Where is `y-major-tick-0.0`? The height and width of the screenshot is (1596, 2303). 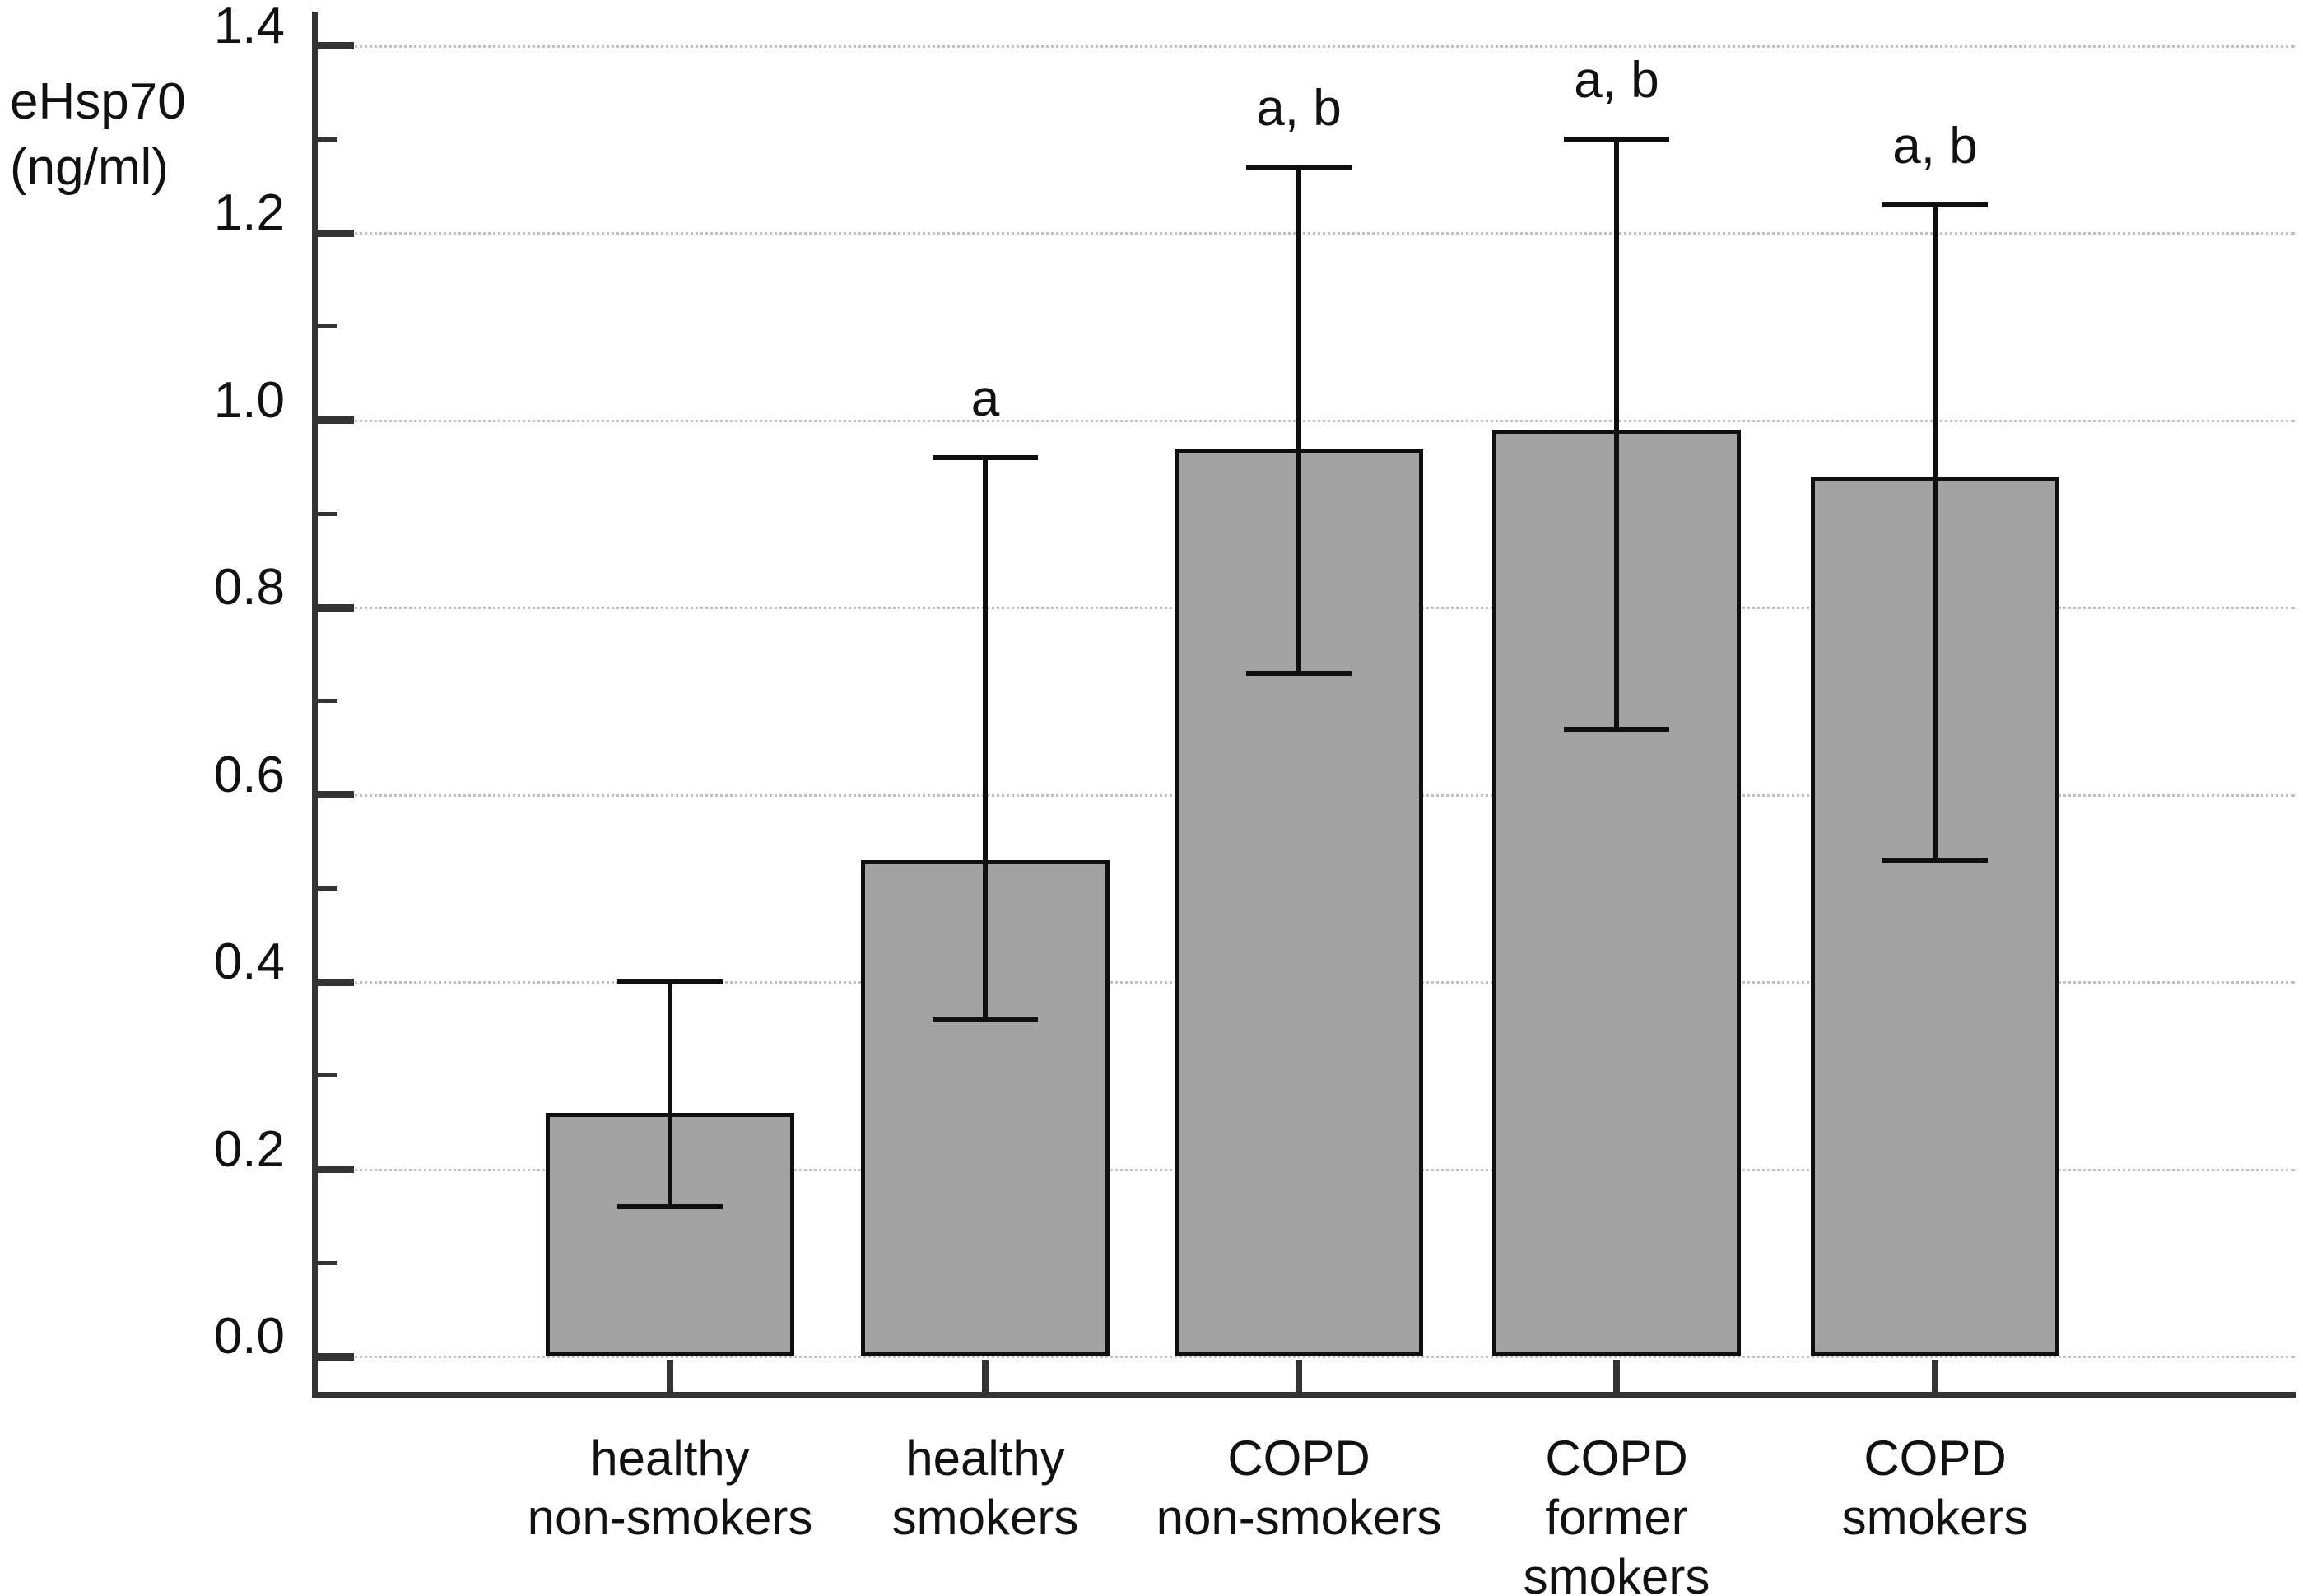
y-major-tick-0.0 is located at coordinates (334, 1357).